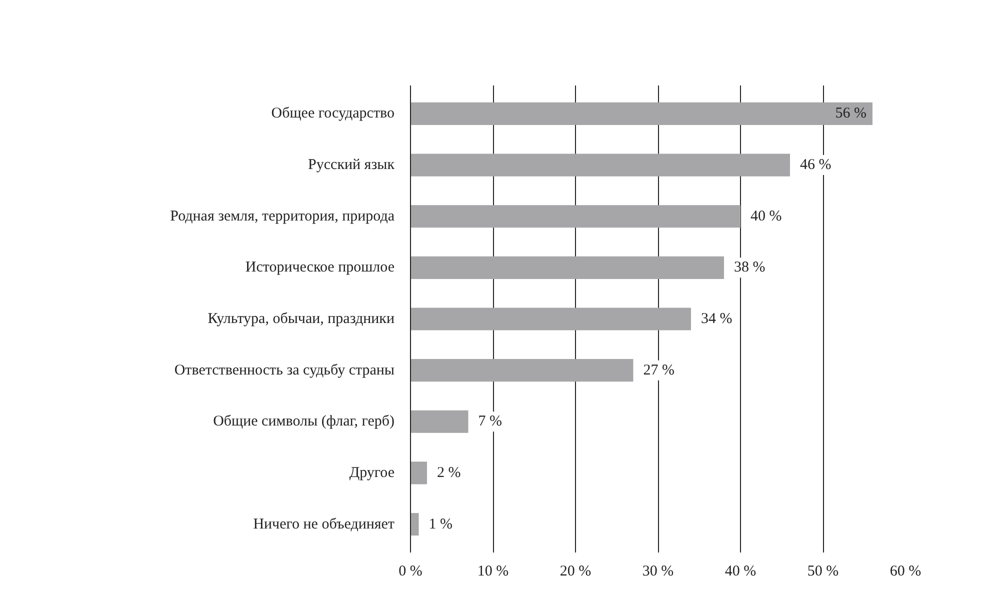 The image size is (983, 604). Describe the element at coordinates (740, 572) in the screenshot. I see `x-tick-label: 40 %` at that location.